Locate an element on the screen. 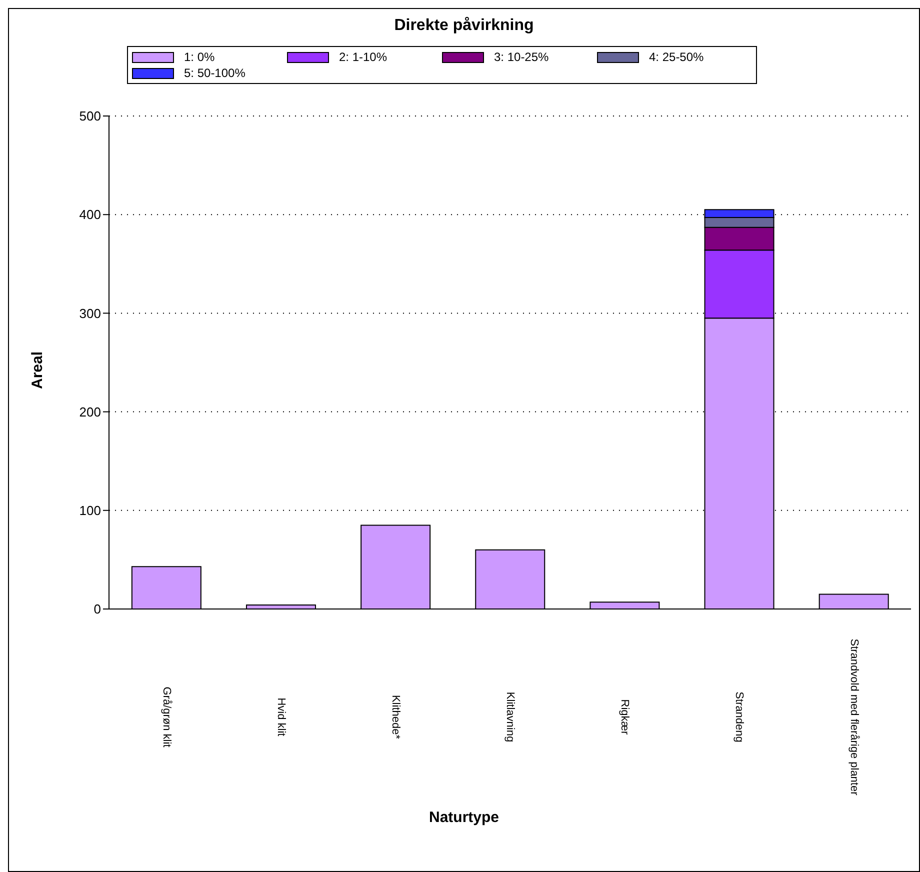 This screenshot has height=872, width=920. x-axis-title: Naturtype is located at coordinates (464, 817).